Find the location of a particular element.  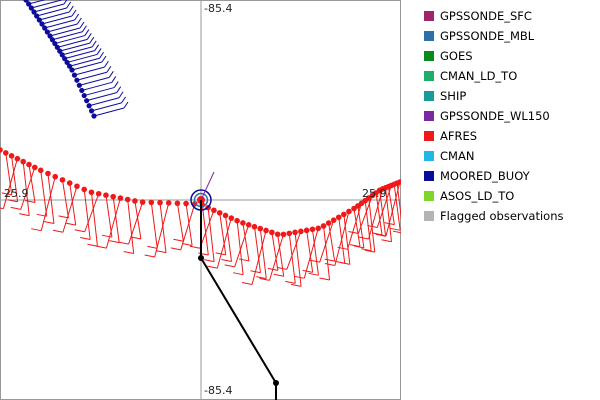

legend-label: AFRES is located at coordinates (459, 136).